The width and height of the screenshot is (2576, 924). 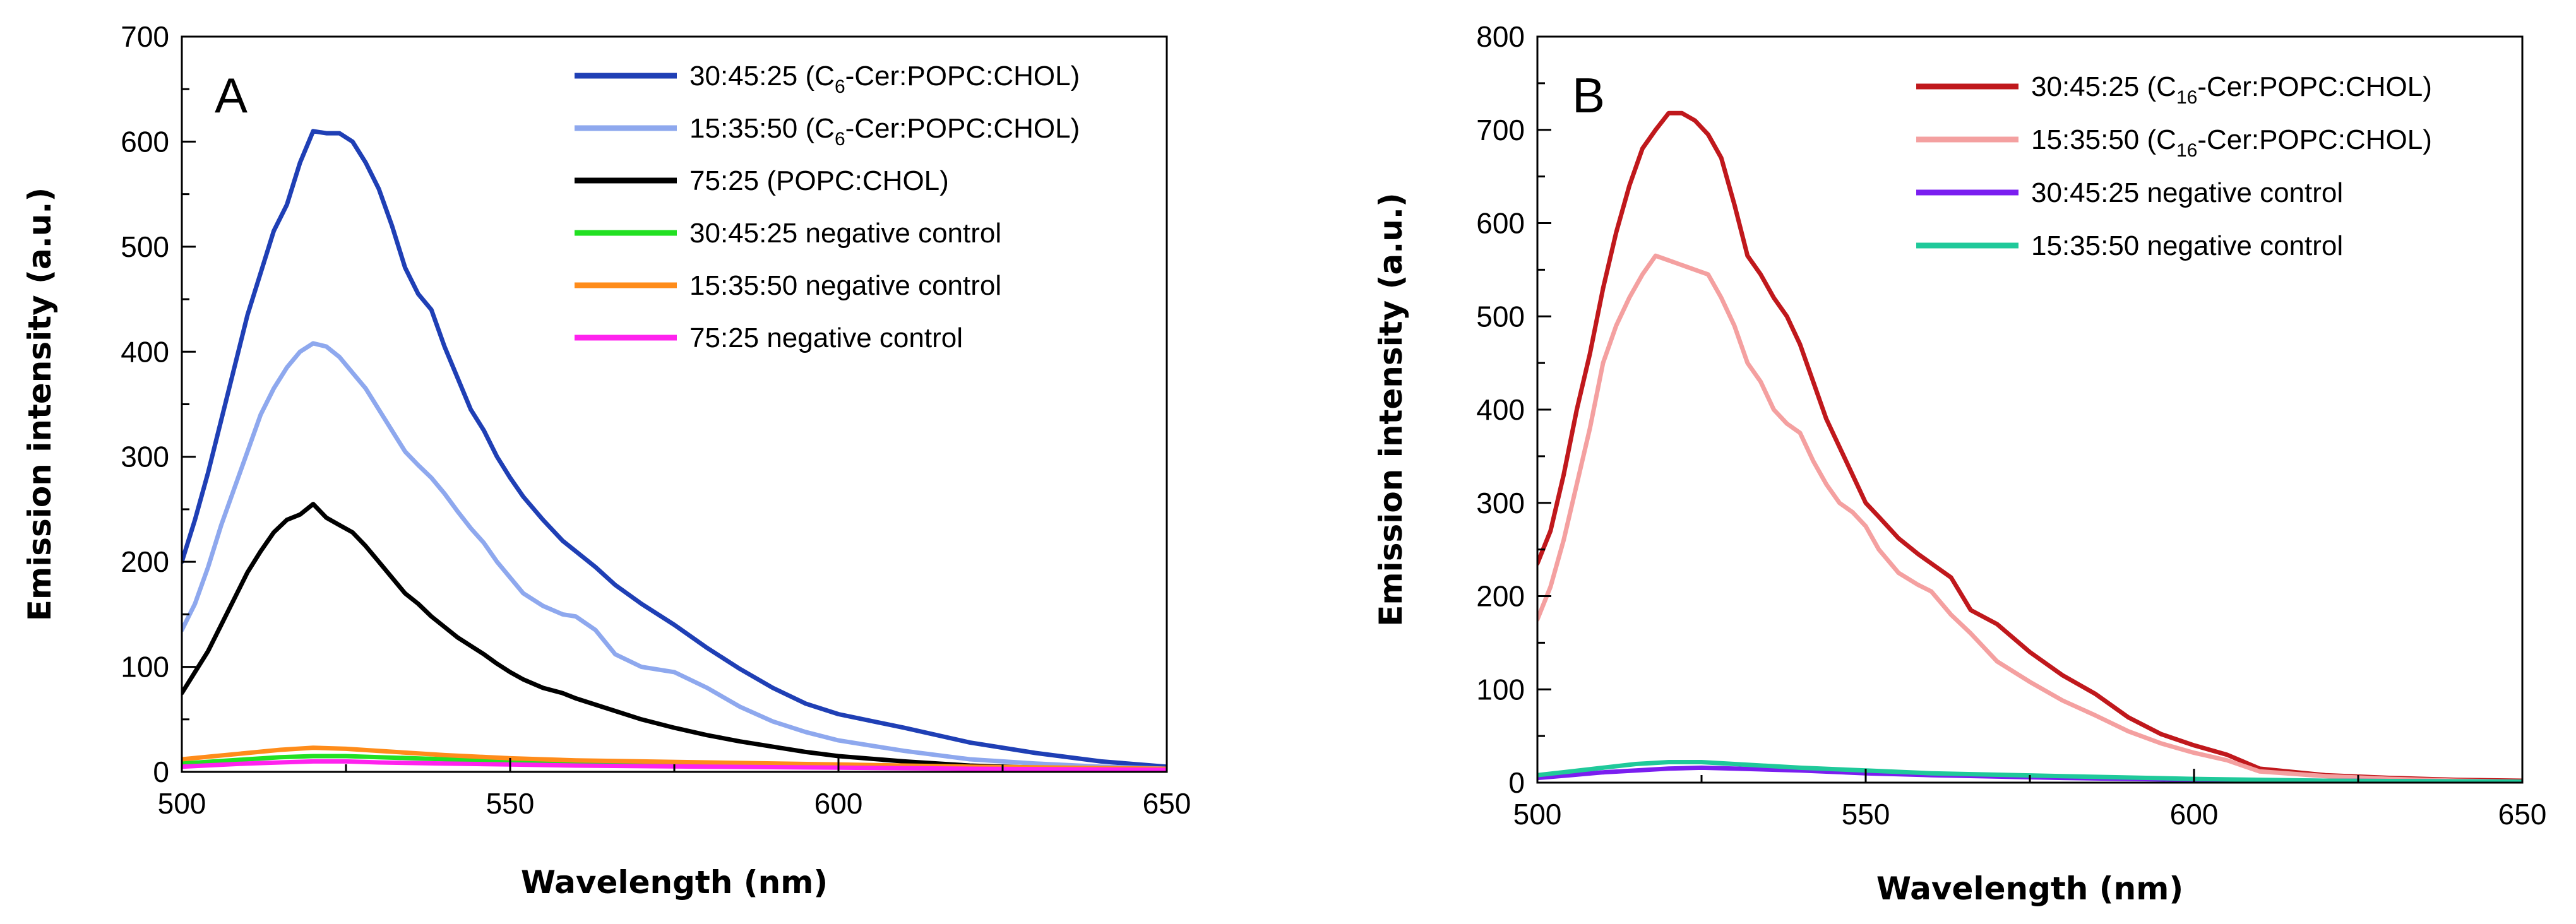 What do you see at coordinates (2029, 889) in the screenshot?
I see `chart-b-x-axis-title: Wavelength (nm)` at bounding box center [2029, 889].